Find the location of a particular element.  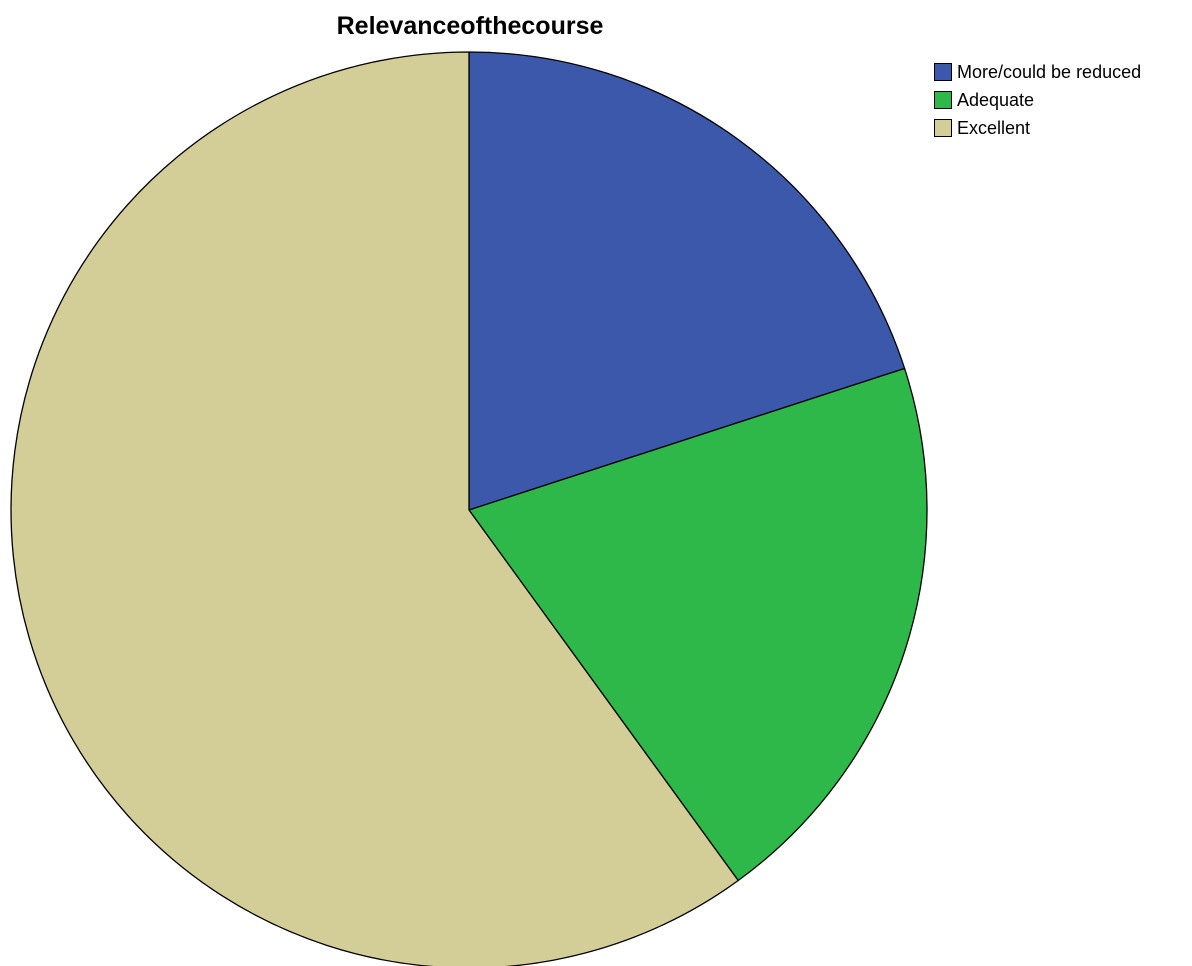

legend: More/could be reduced Adequate Excellent is located at coordinates (1037, 100).